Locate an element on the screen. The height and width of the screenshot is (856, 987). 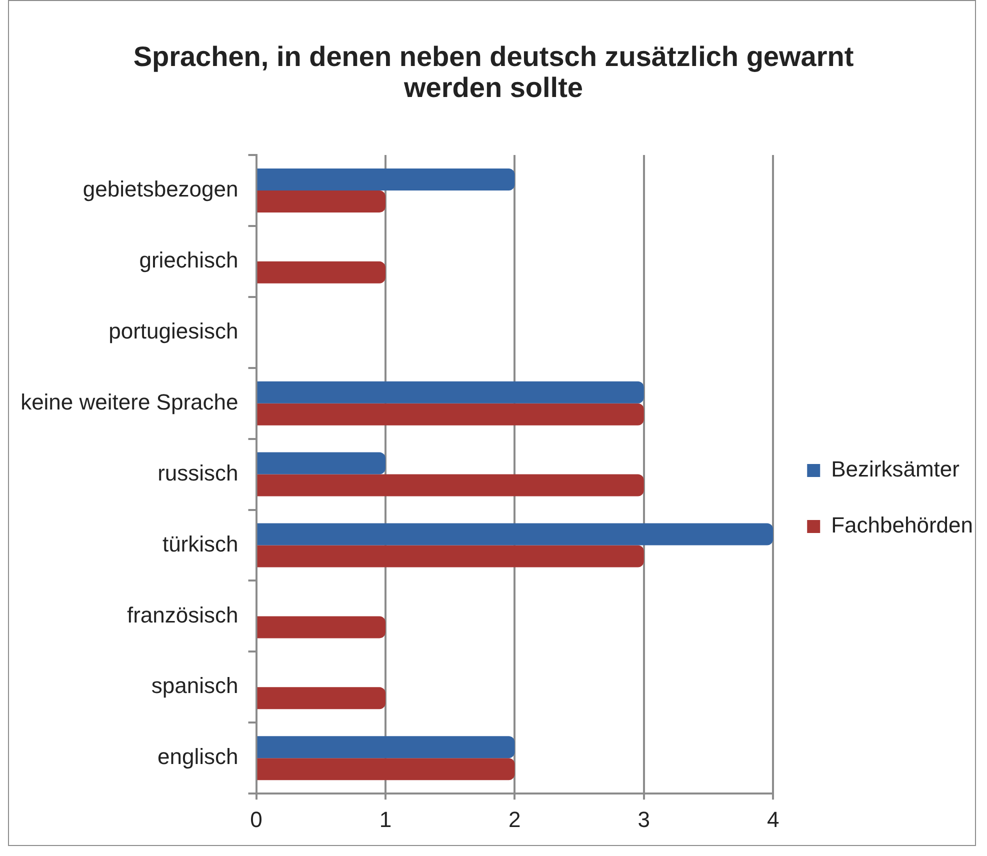
y-tick-label: keine weitere Sprache is located at coordinates (129, 401).